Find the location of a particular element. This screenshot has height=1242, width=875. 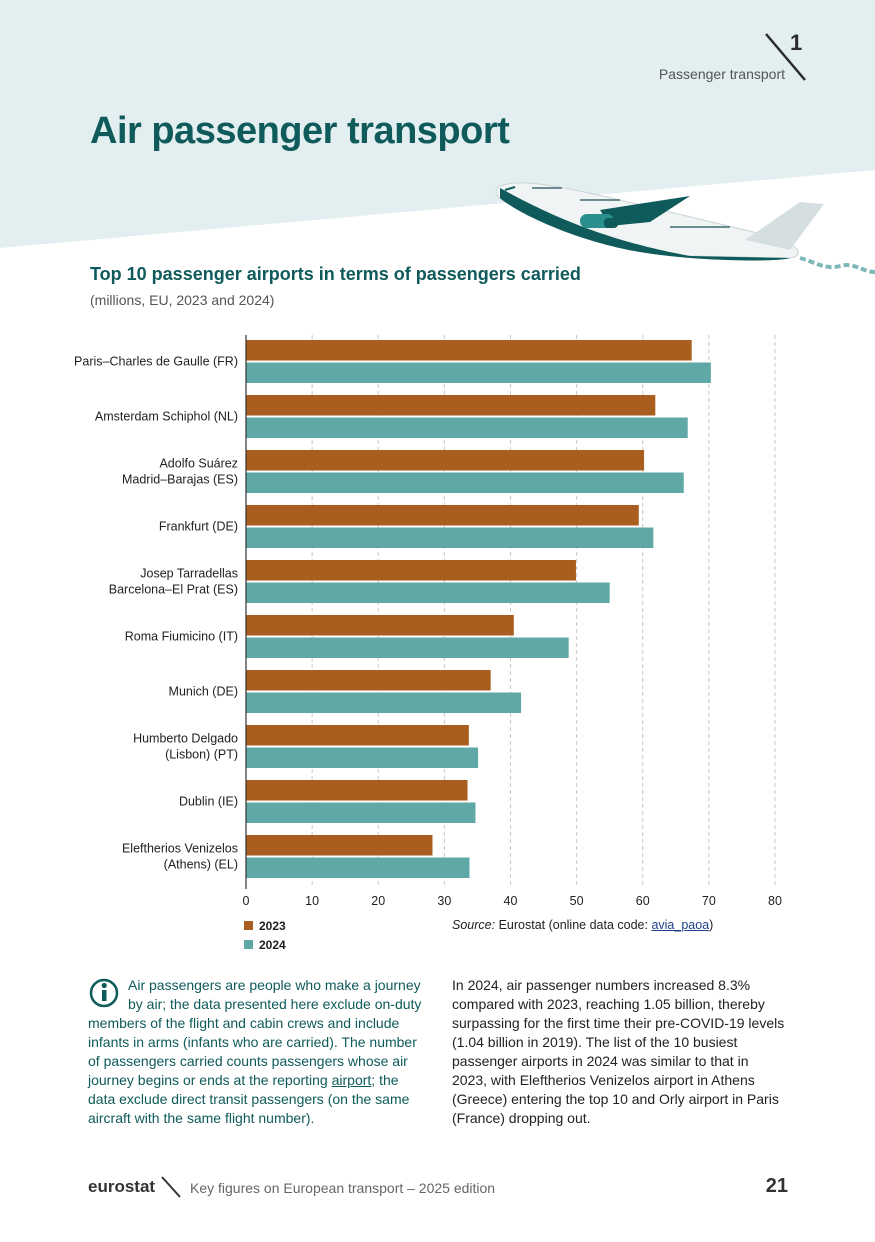

page-title: Air passenger transport is located at coordinates (300, 131).